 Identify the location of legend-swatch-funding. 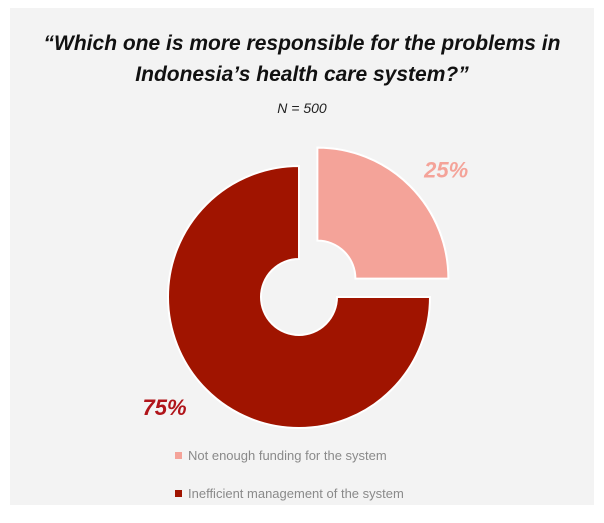
(178, 455).